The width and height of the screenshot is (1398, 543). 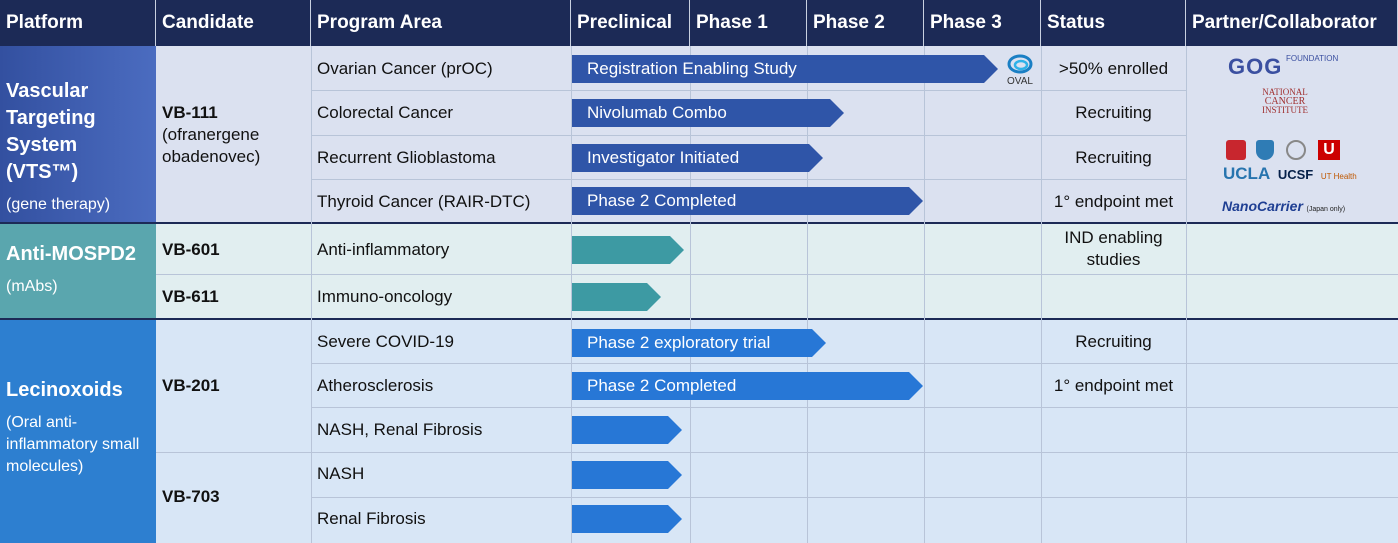 What do you see at coordinates (747, 386) in the screenshot?
I see `bar-atherosclerosis: Phase 2 Completed` at bounding box center [747, 386].